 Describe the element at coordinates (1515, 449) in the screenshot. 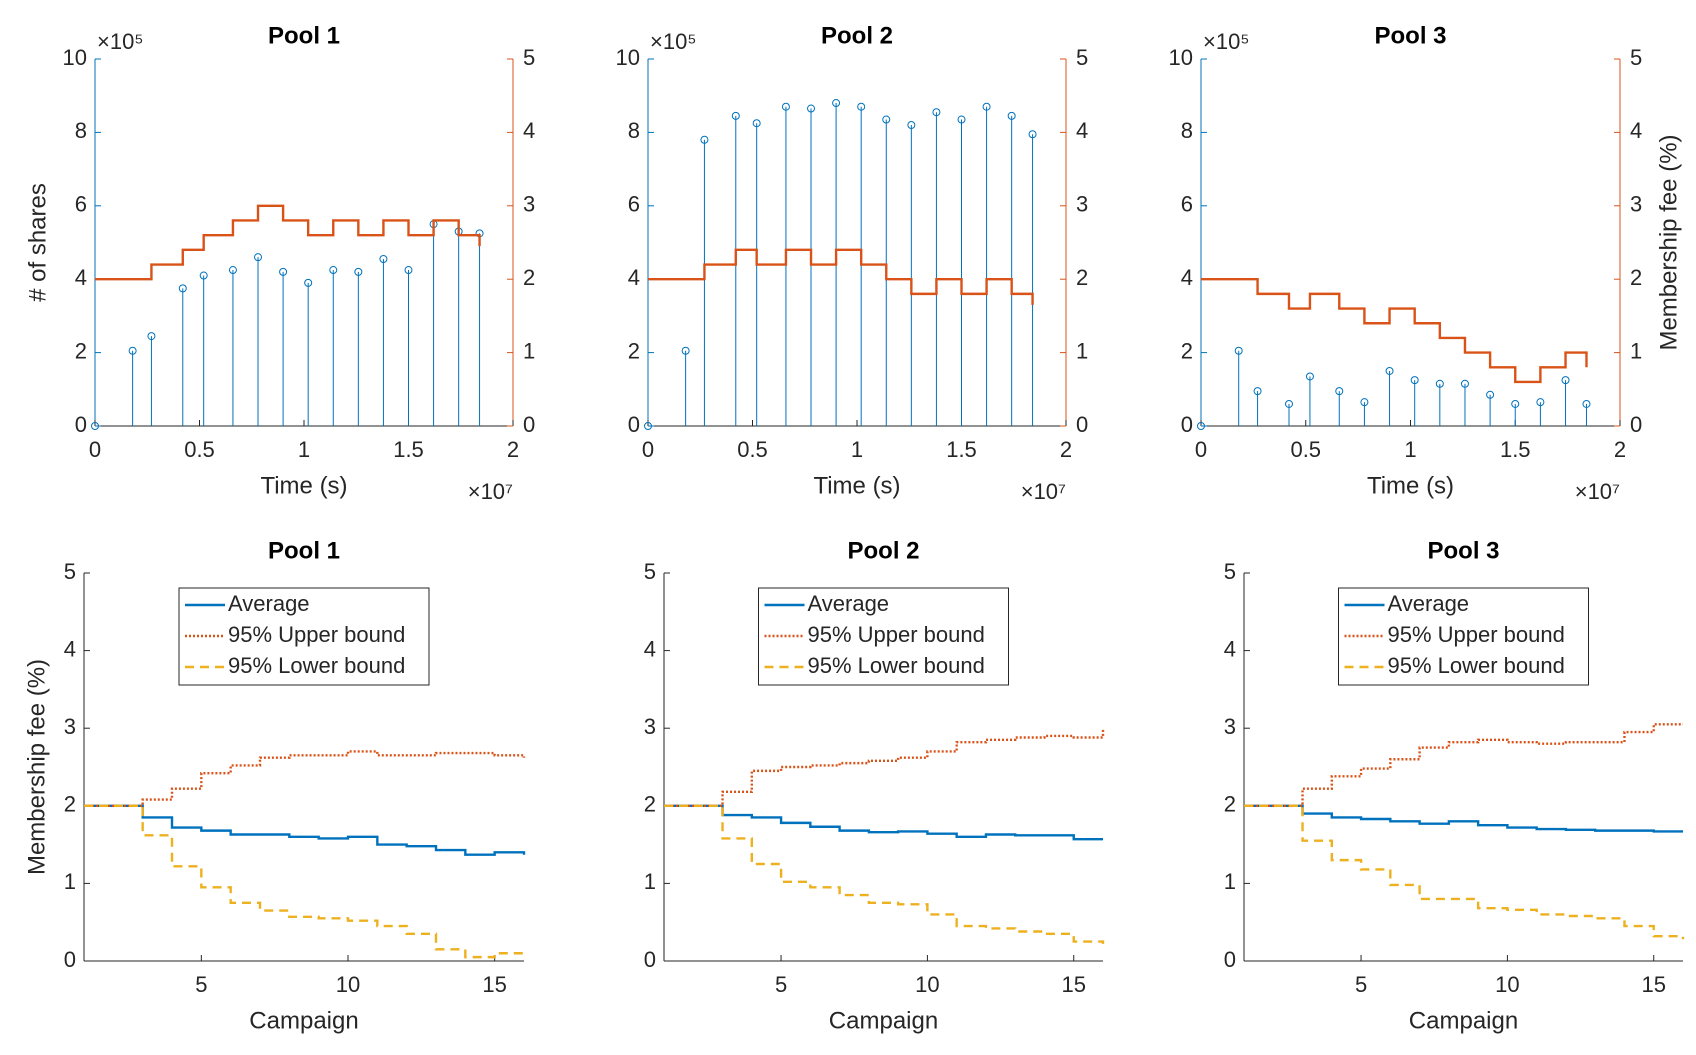

I see `x-tick-label: 1.5` at that location.